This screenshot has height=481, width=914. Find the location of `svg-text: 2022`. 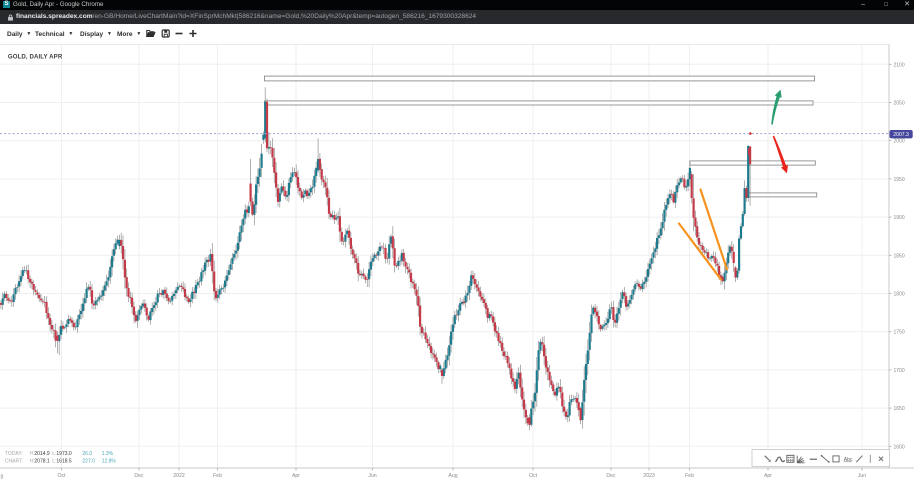

svg-text: 2022 is located at coordinates (179, 476).